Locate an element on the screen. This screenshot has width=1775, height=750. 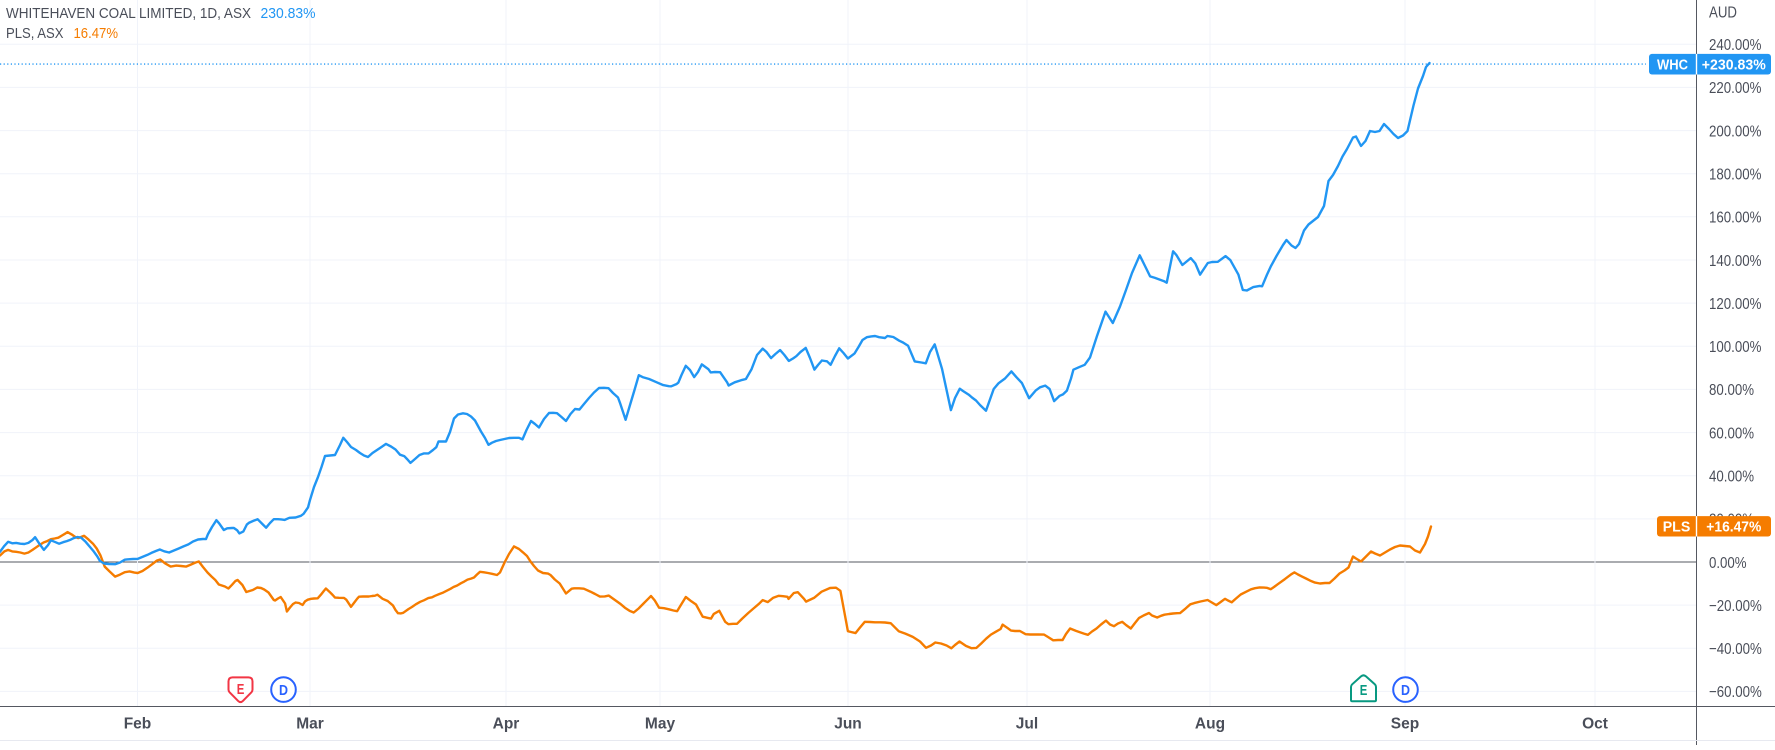
svg-text: 230.83% is located at coordinates (288, 13).